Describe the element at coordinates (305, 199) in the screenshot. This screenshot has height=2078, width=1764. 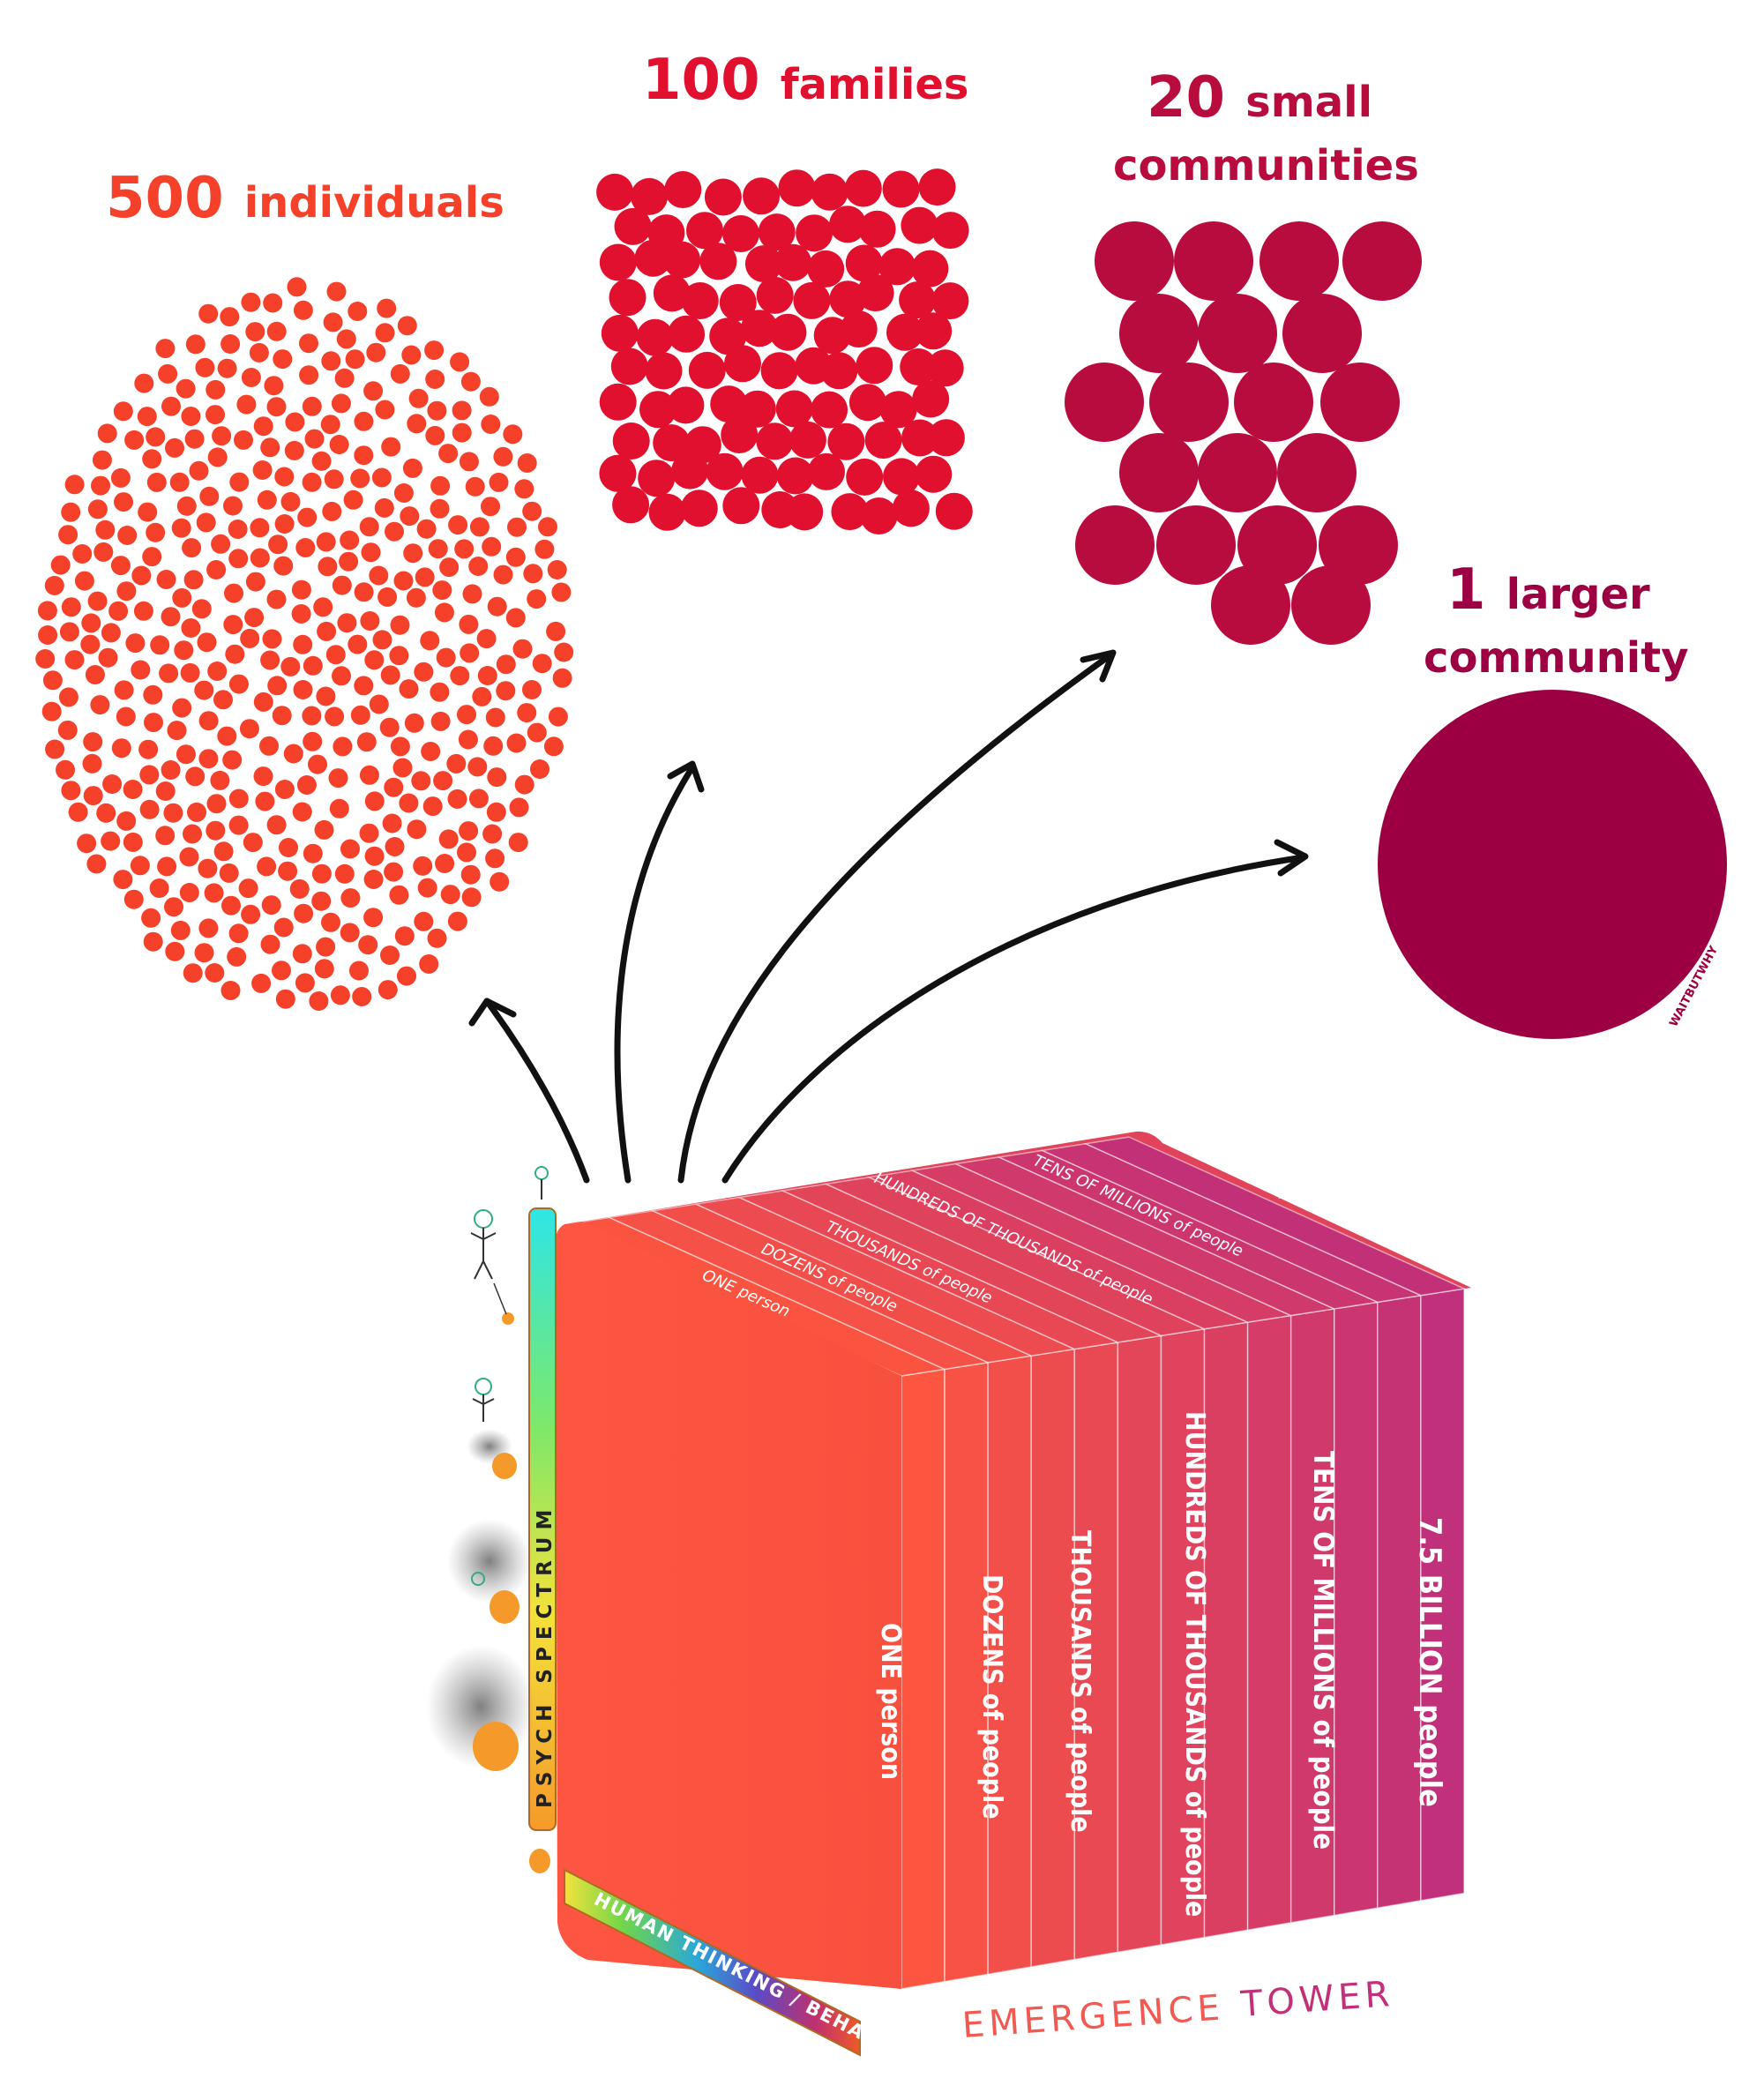
I see `heading-individuals: 500 individuals` at that location.